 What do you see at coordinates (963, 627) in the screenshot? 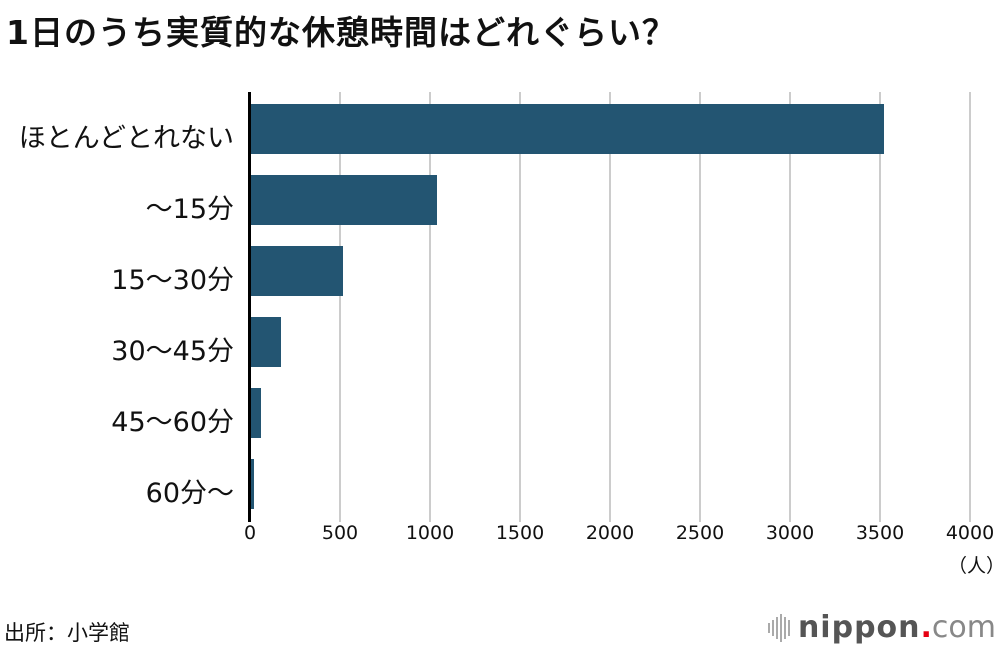
I see `logo-suffix: com` at bounding box center [963, 627].